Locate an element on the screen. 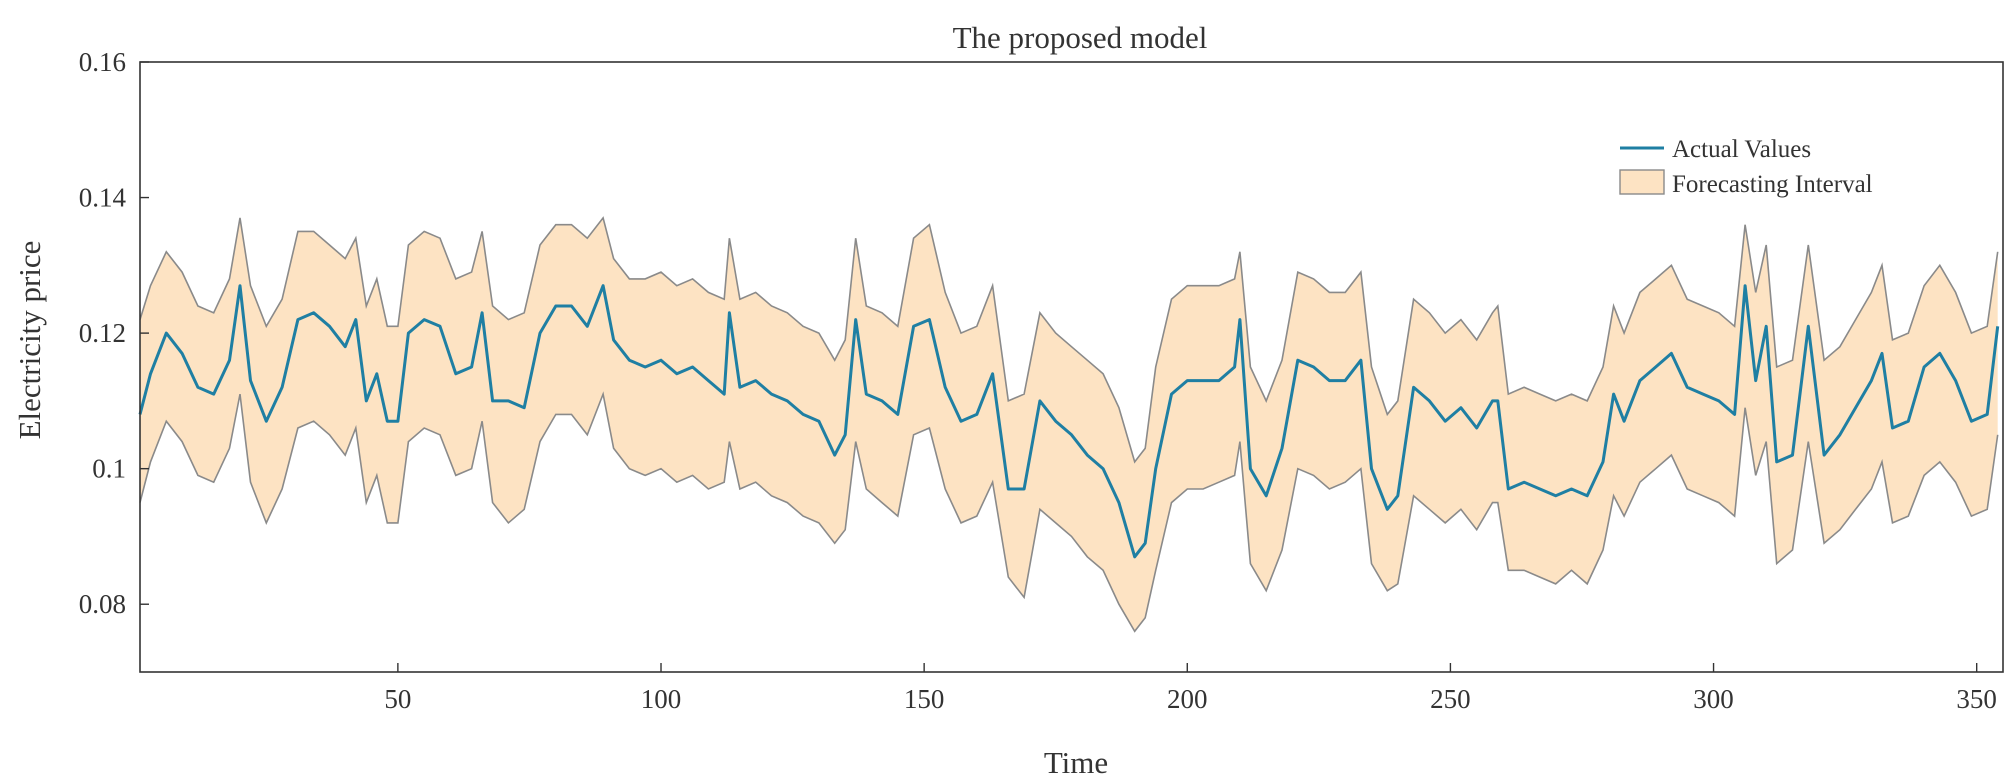 This screenshot has height=784, width=2015. y-axis: 0.08 0.1 0.12 0.14 0.16 is located at coordinates (114, 333).